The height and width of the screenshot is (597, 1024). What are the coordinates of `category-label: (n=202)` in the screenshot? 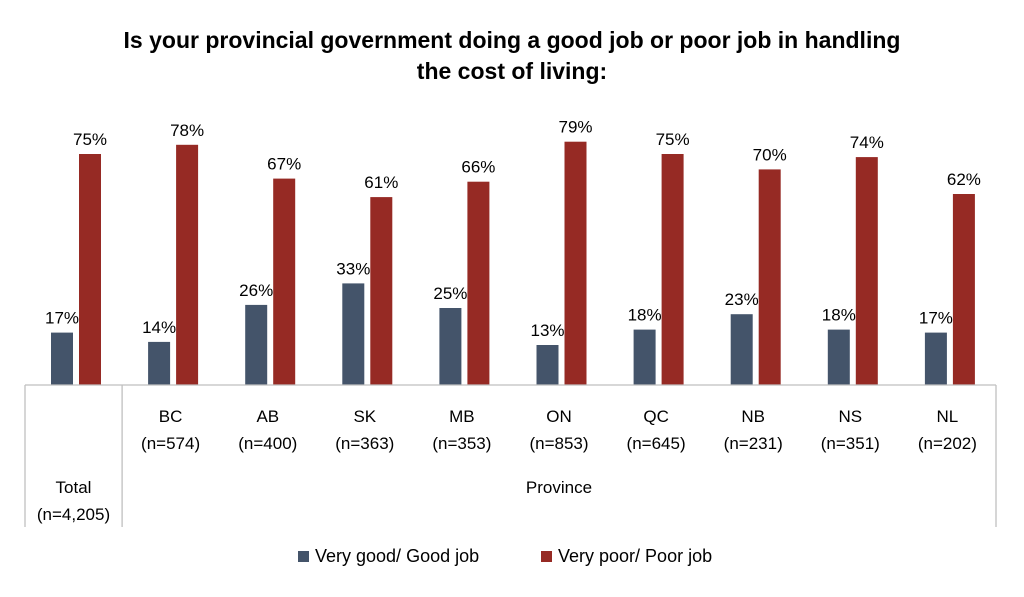 It's located at (947, 443).